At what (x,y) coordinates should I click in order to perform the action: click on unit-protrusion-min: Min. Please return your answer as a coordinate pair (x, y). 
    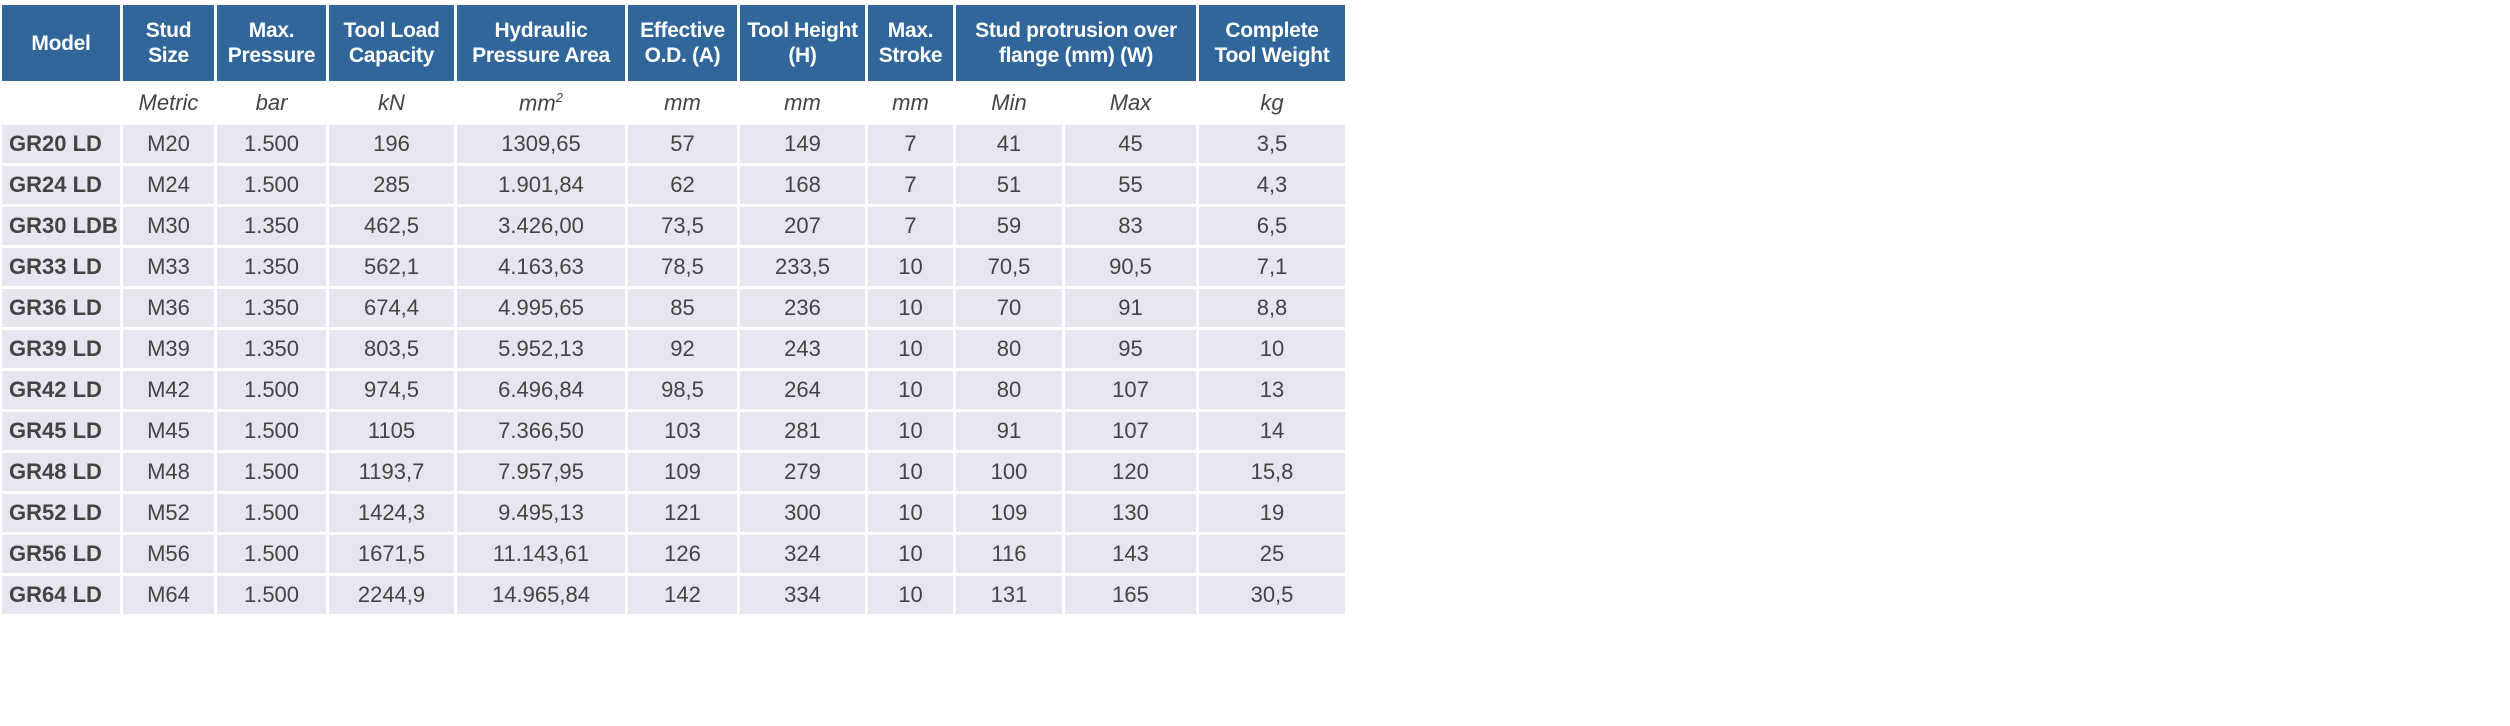
    Looking at the image, I should click on (1009, 103).